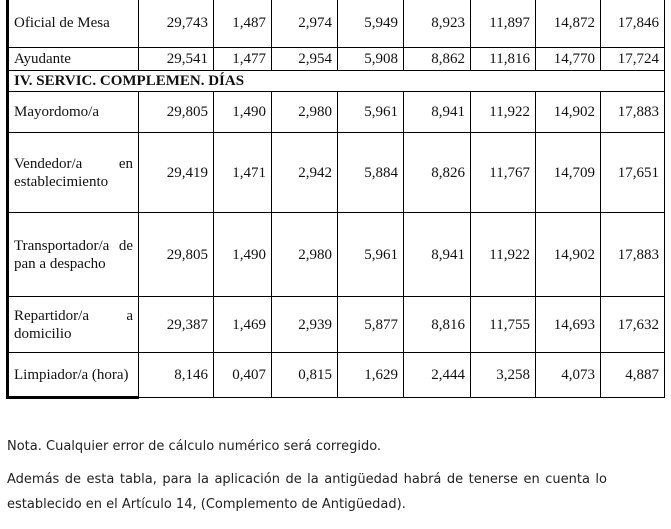 The width and height of the screenshot is (671, 529). What do you see at coordinates (72, 375) in the screenshot?
I see `row-label: Limpiador/a (hora)` at bounding box center [72, 375].